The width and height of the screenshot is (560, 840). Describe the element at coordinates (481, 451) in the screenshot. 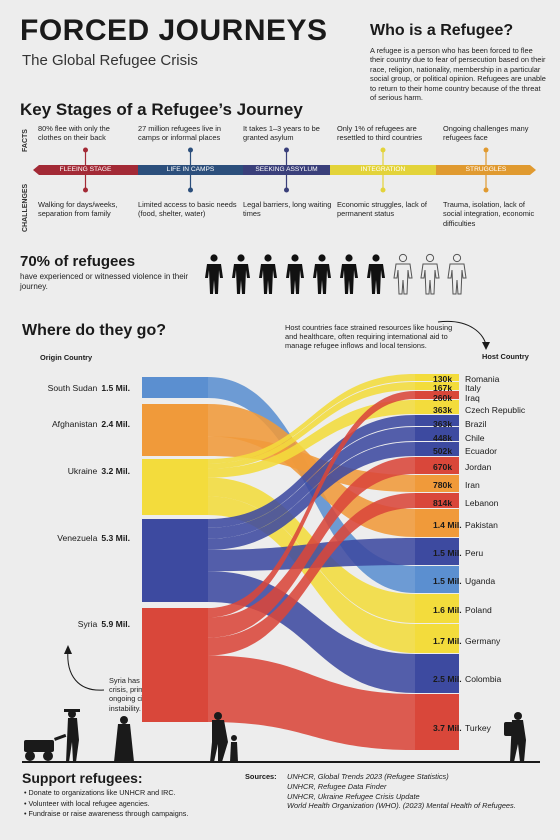

I see `host-name: Ecuador` at that location.